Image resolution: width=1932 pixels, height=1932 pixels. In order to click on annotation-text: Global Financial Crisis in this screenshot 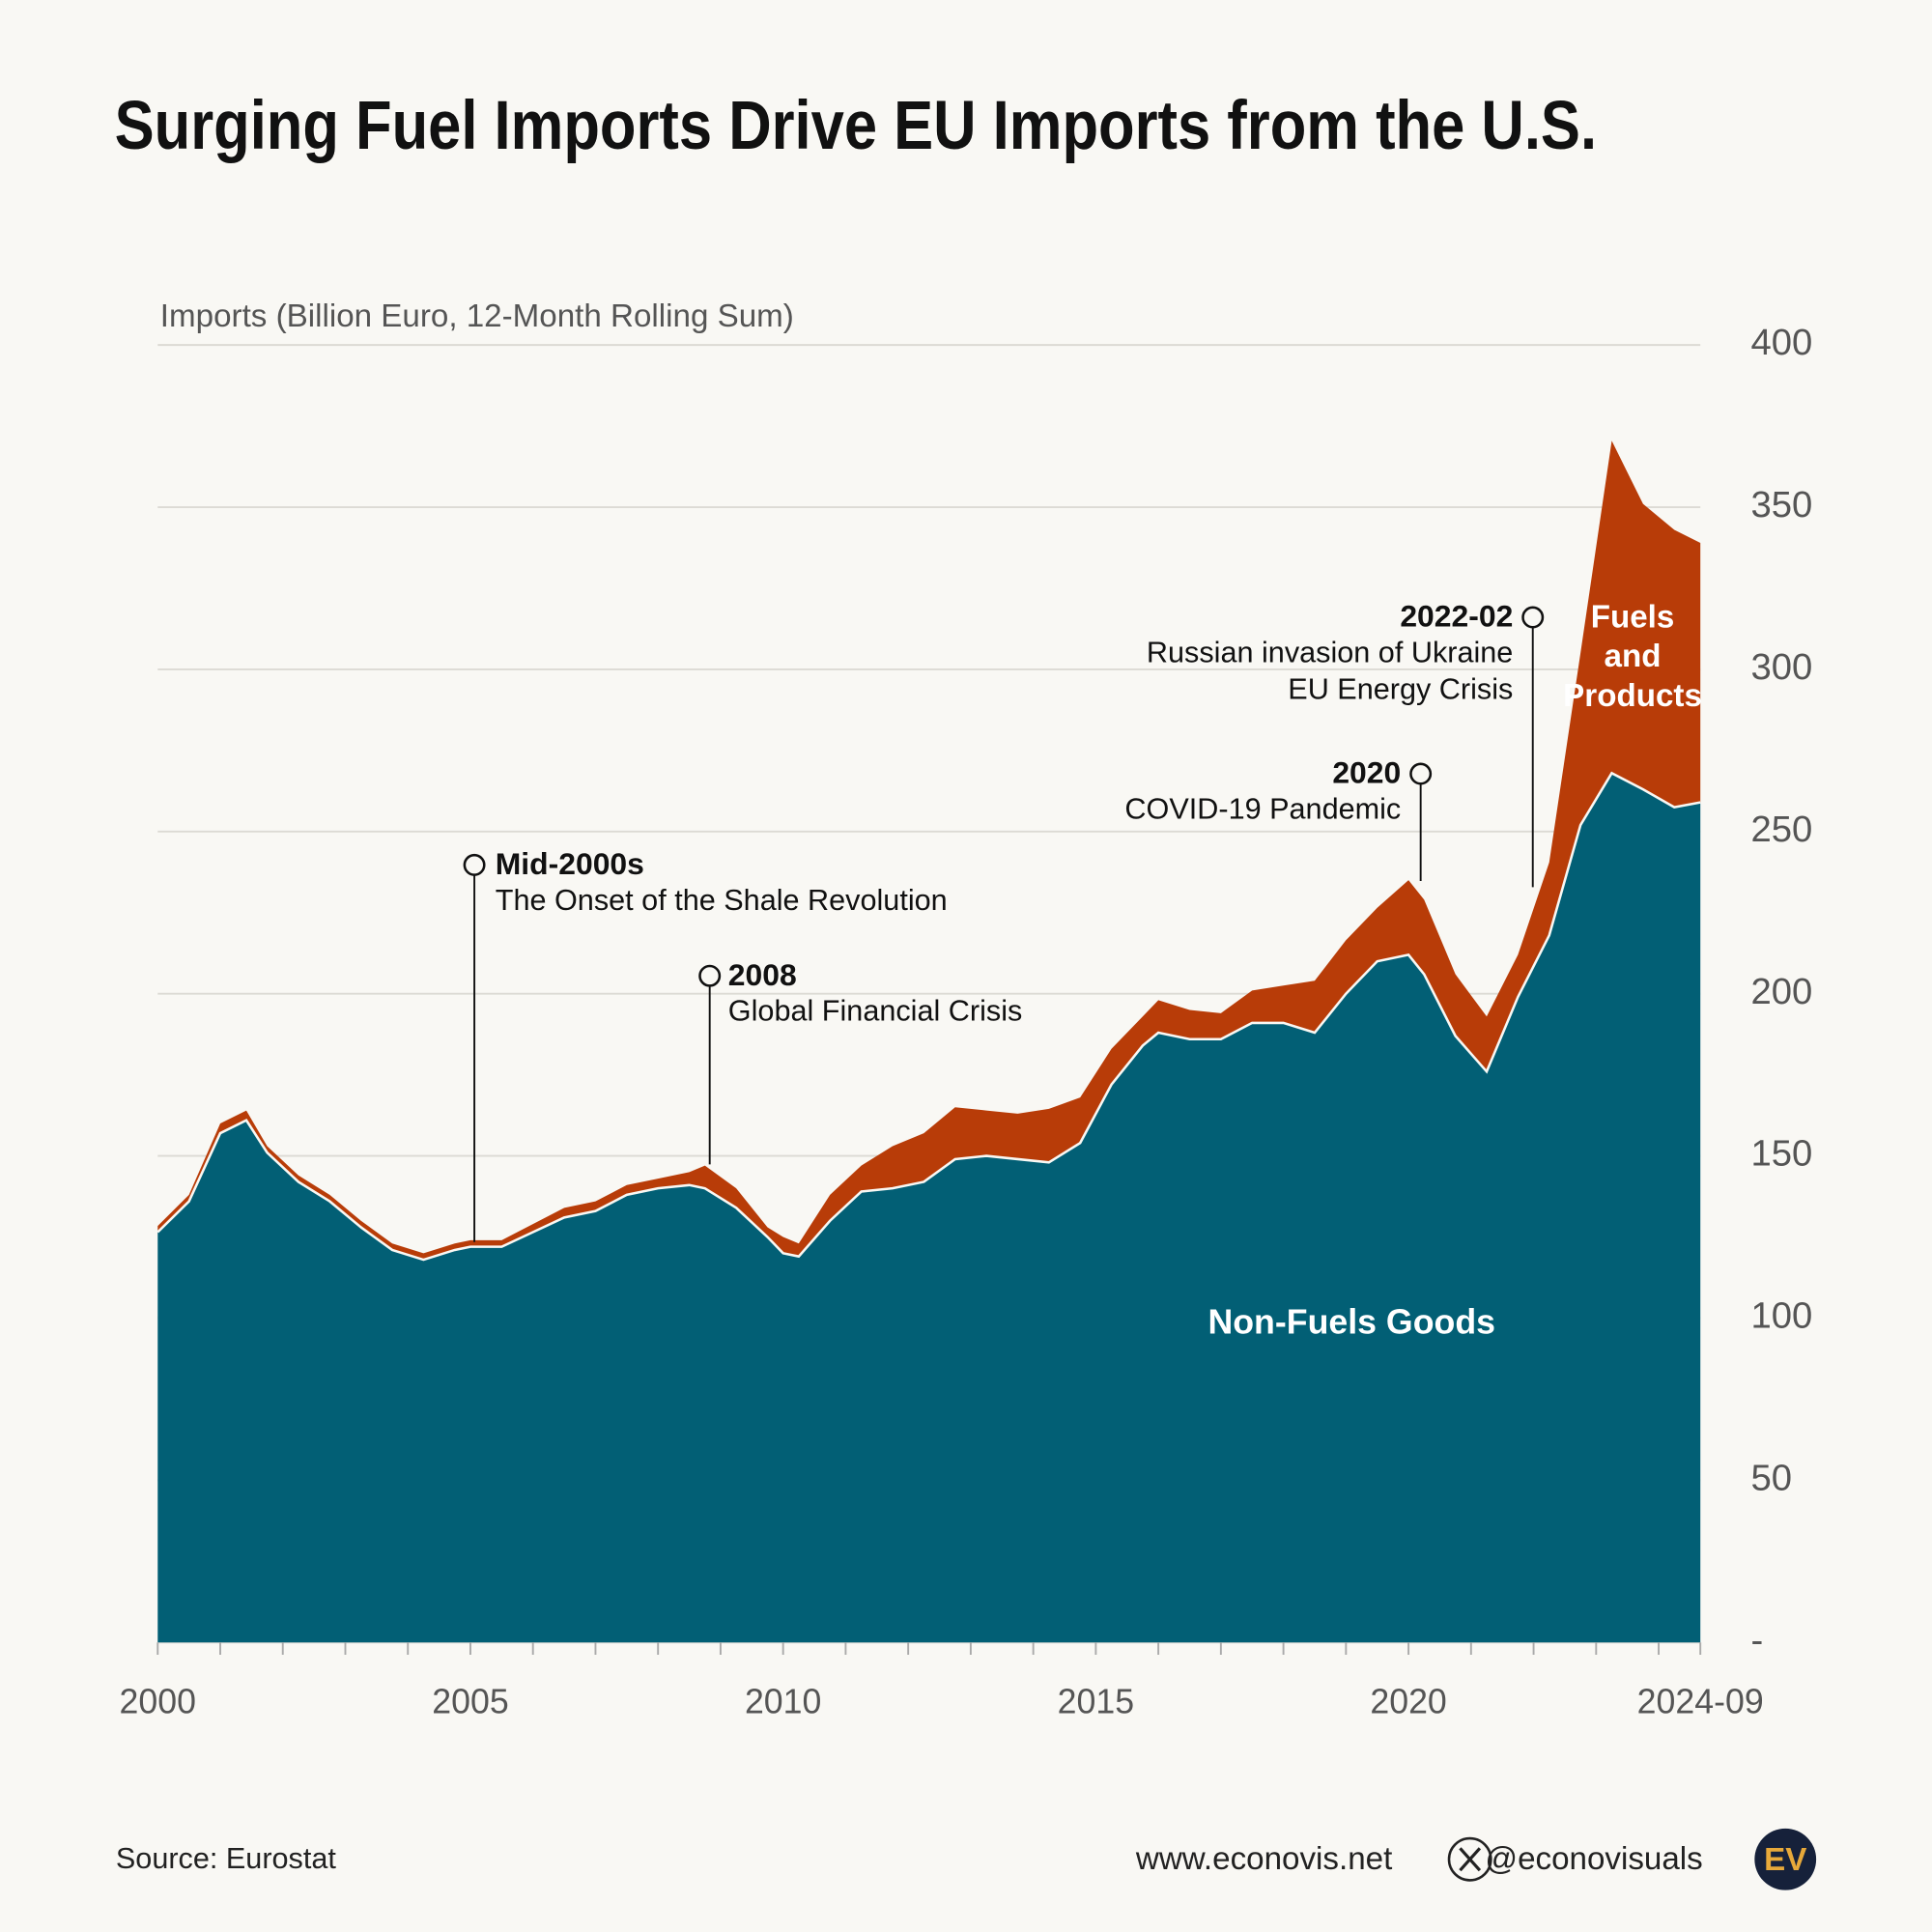, I will do `click(875, 1011)`.